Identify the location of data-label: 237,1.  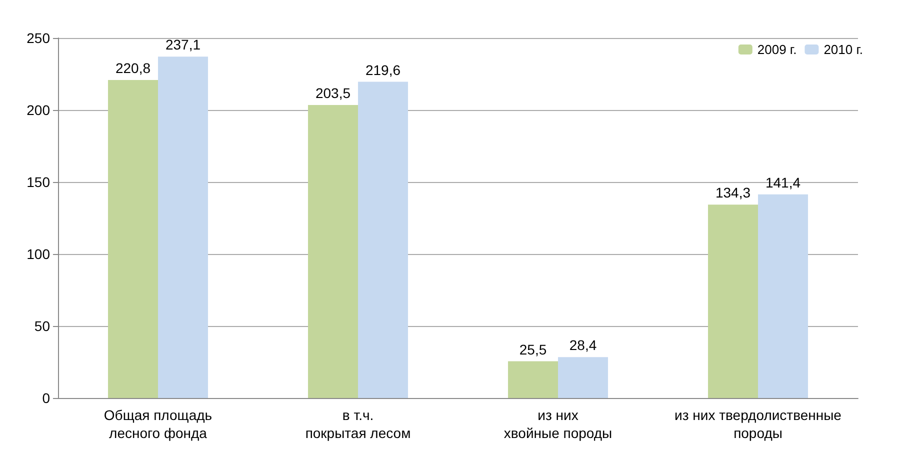
(183, 44).